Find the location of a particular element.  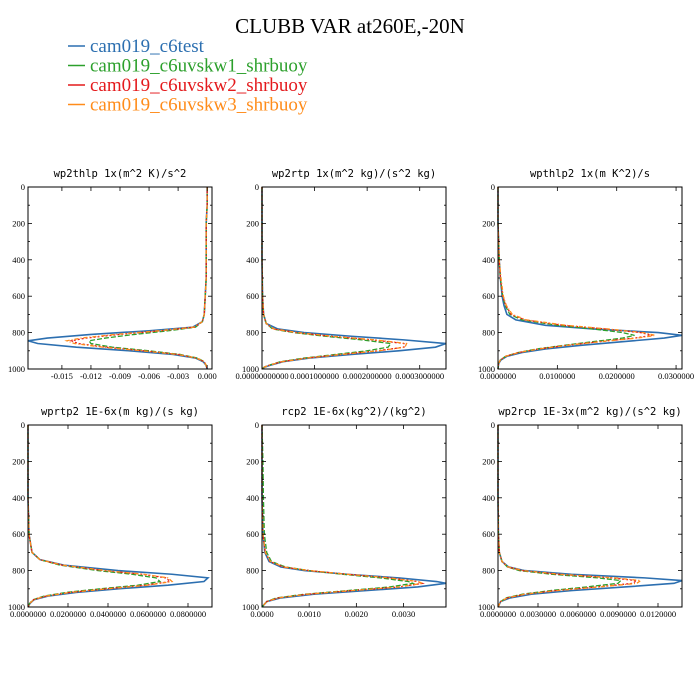

x-tick-label: 0.0030 is located at coordinates (403, 614).